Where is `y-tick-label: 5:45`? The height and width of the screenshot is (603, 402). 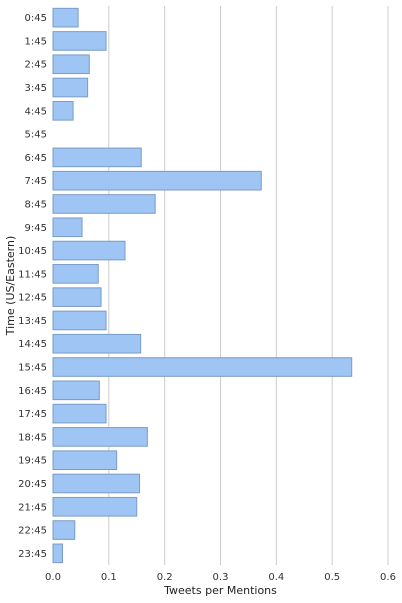
y-tick-label: 5:45 is located at coordinates (36, 135).